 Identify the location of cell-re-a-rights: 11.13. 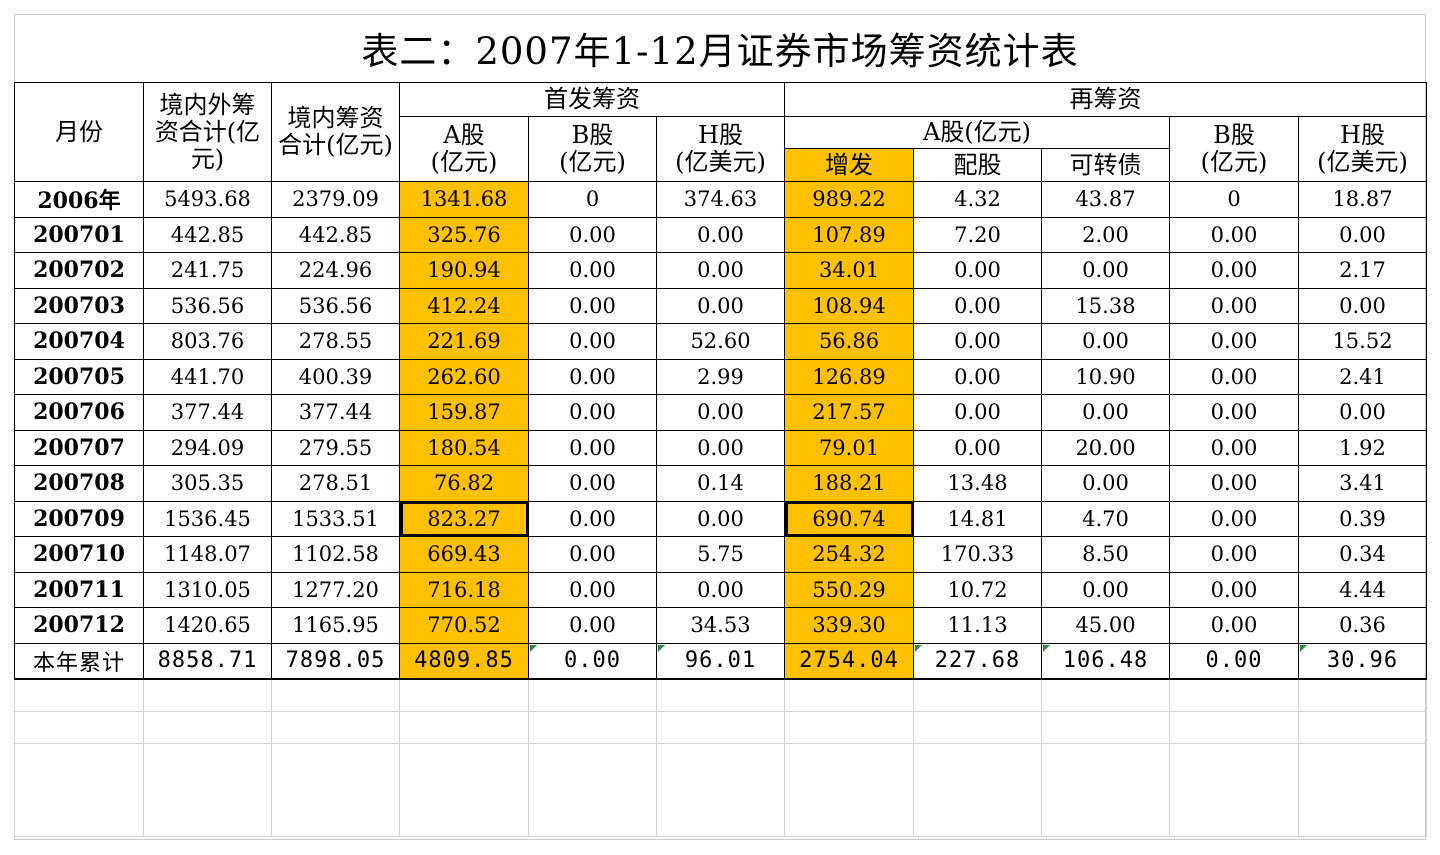
(977, 625).